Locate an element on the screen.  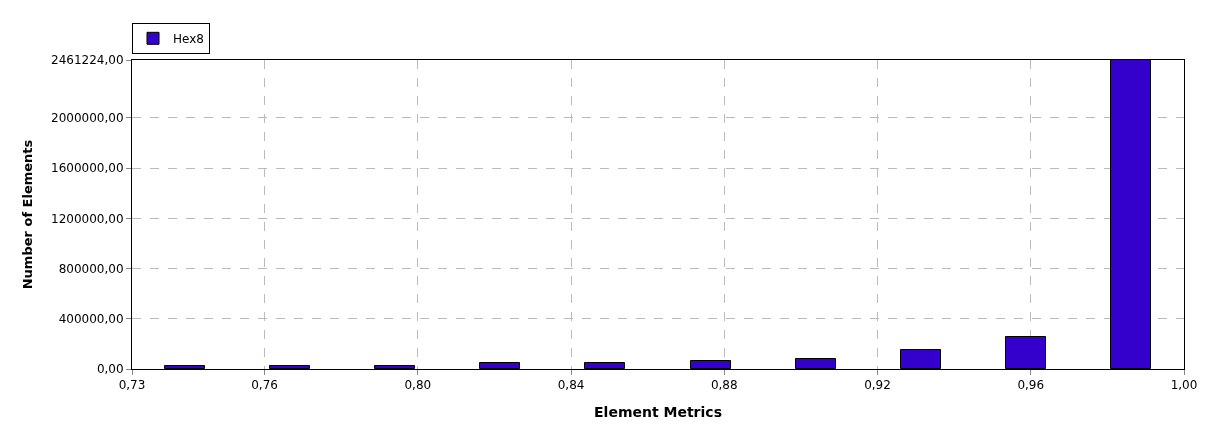
legend-label: Hex8 is located at coordinates (188, 39).